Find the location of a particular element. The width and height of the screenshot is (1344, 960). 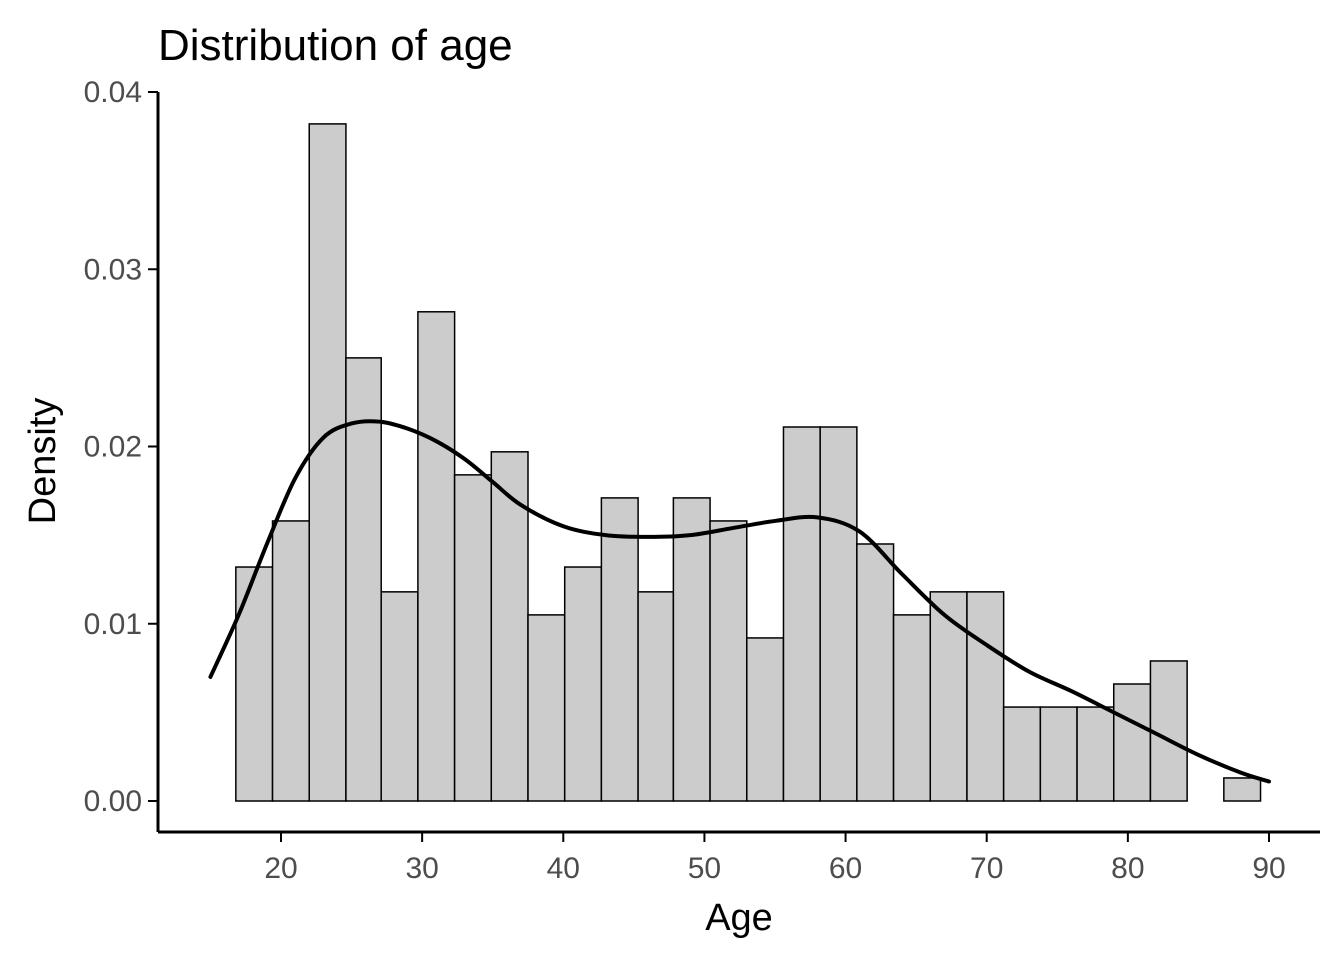

x-tick-label-3: 50 is located at coordinates (704, 868).